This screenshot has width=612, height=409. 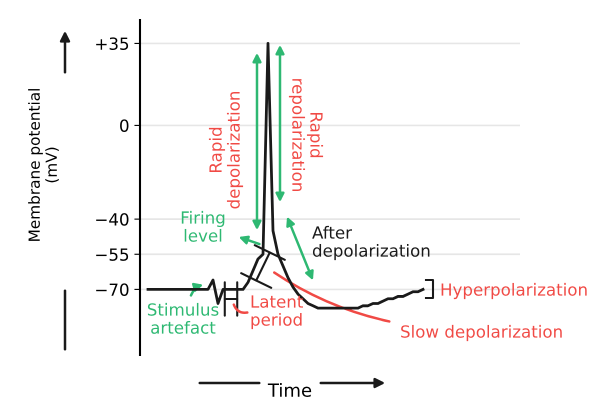 What do you see at coordinates (514, 291) in the screenshot?
I see `text: Hyperpolarization` at bounding box center [514, 291].